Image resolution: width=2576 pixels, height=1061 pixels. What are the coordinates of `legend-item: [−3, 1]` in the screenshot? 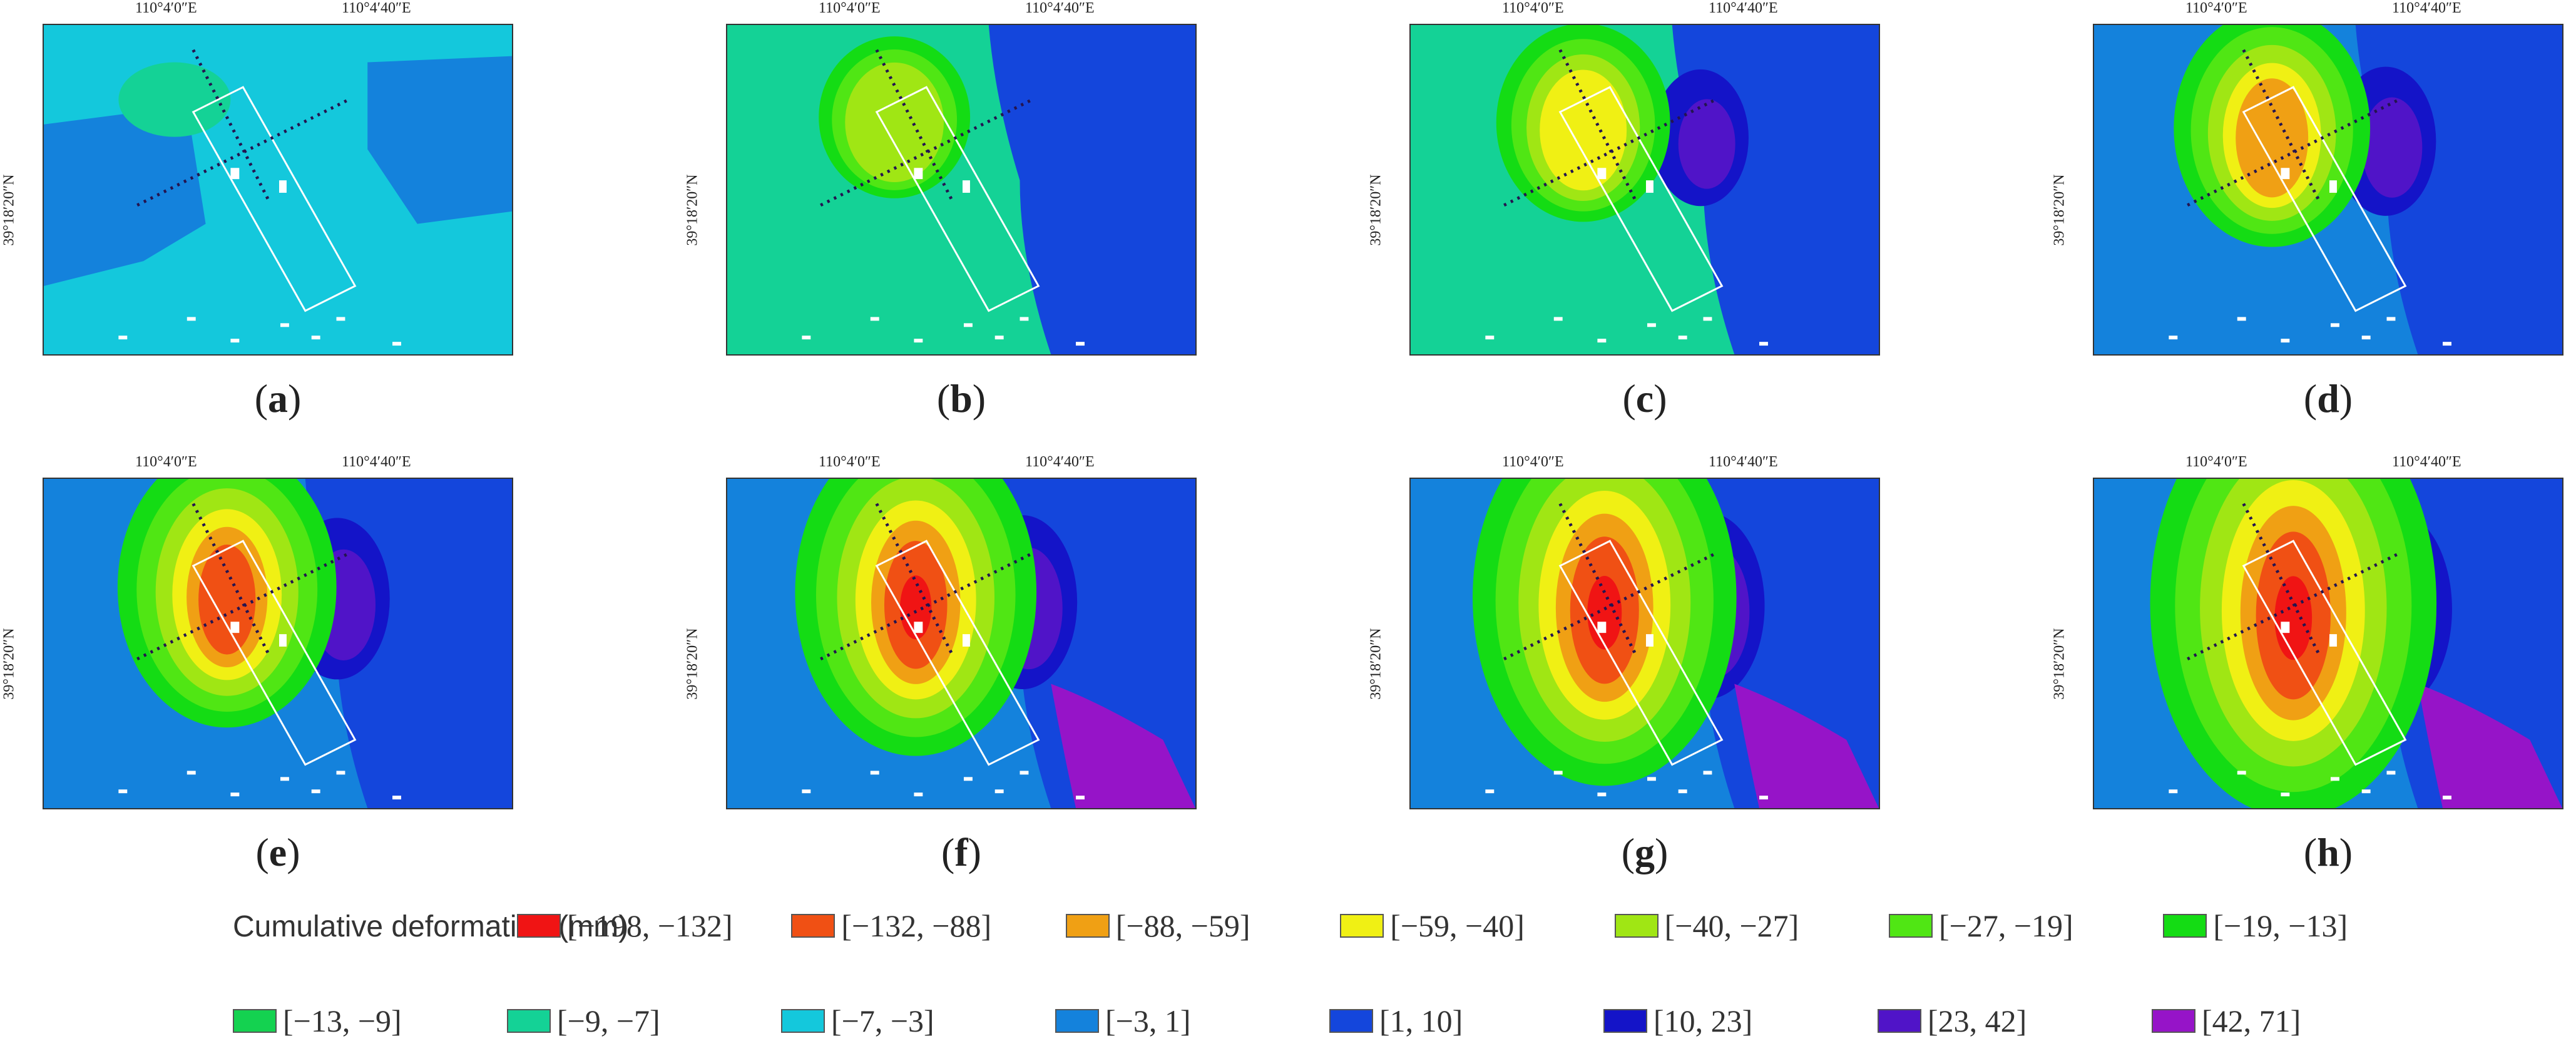 It's located at (1123, 1021).